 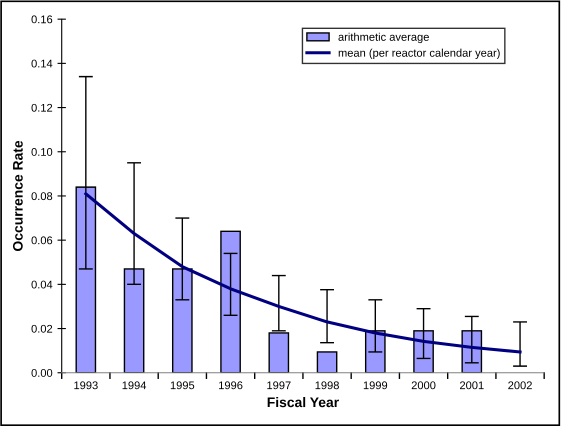 What do you see at coordinates (230, 385) in the screenshot?
I see `x-tick-label: 1996` at bounding box center [230, 385].